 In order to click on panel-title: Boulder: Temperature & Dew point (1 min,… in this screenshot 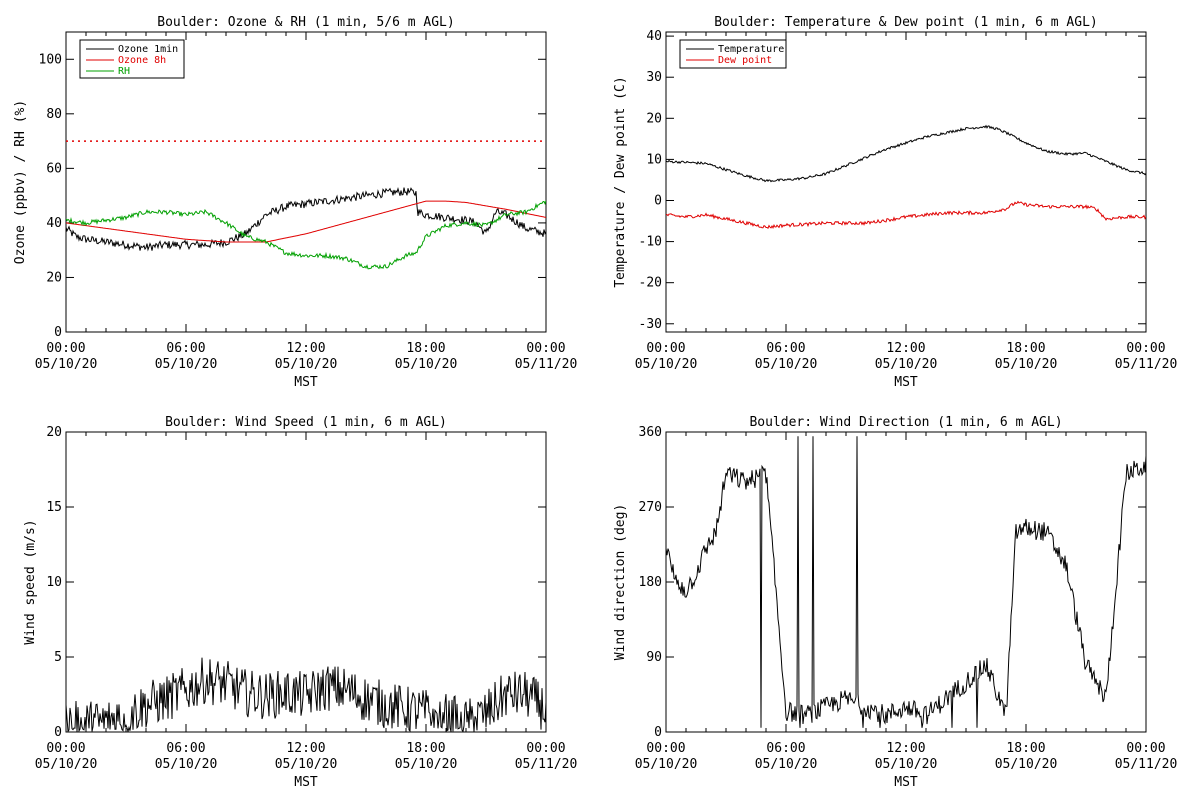, I will do `click(906, 22)`.